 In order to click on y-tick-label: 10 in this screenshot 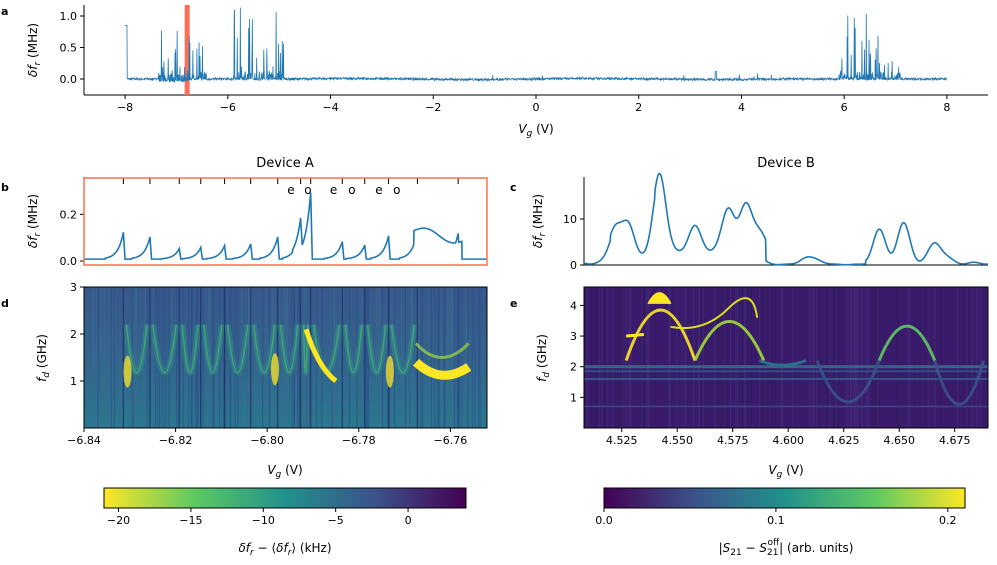, I will do `click(570, 219)`.